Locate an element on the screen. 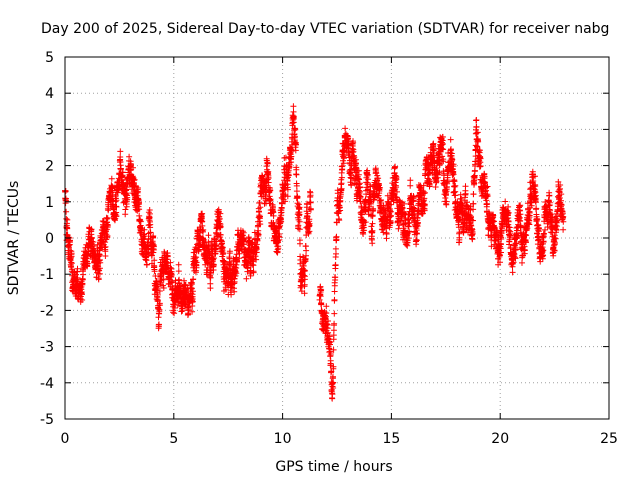 The height and width of the screenshot is (480, 640). y-tick-label: 1 is located at coordinates (49, 203).